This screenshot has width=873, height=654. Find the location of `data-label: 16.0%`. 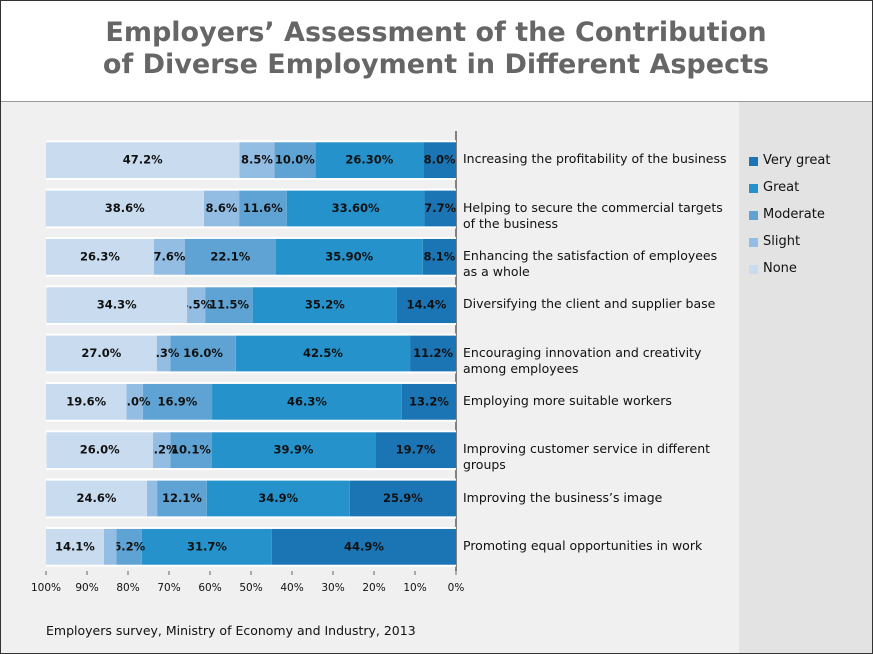

data-label: 16.0% is located at coordinates (203, 353).